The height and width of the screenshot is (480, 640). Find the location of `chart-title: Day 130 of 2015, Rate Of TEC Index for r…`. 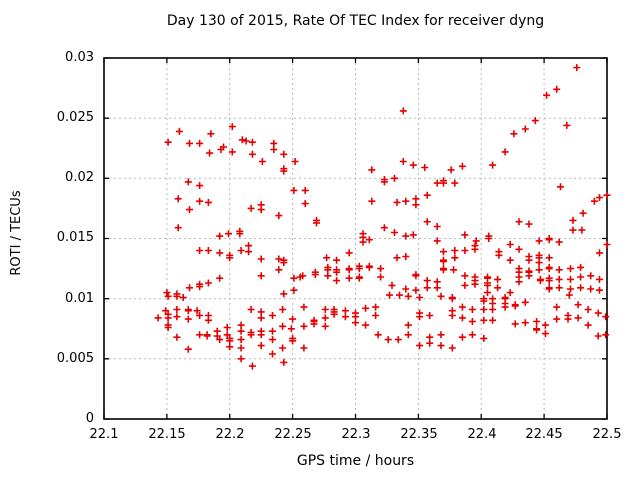

chart-title: Day 130 of 2015, Rate Of TEC Index for r… is located at coordinates (355, 21).